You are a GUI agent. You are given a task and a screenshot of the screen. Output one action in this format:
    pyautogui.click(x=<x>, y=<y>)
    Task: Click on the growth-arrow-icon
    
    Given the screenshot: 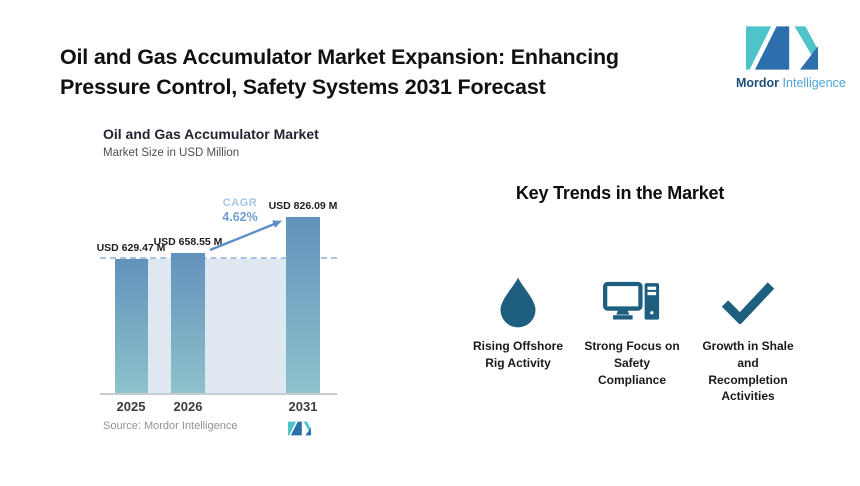 What is the action you would take?
    pyautogui.click(x=245, y=236)
    